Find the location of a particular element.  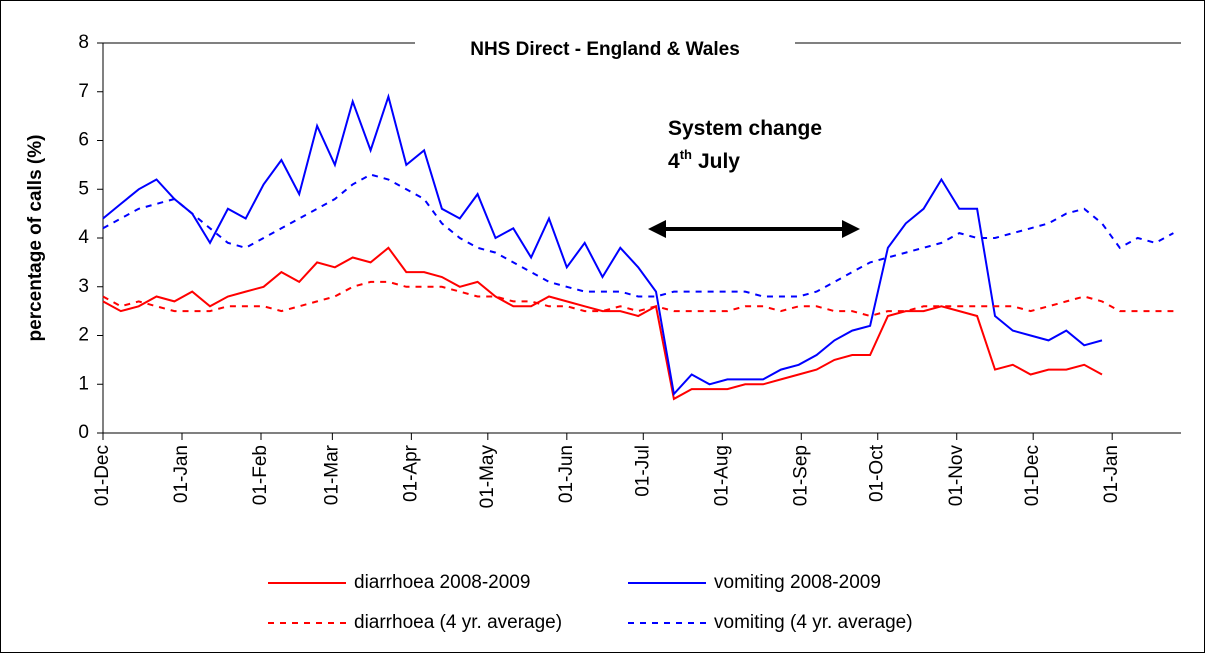

x-tick-label: 01-May is located at coordinates (487, 477).